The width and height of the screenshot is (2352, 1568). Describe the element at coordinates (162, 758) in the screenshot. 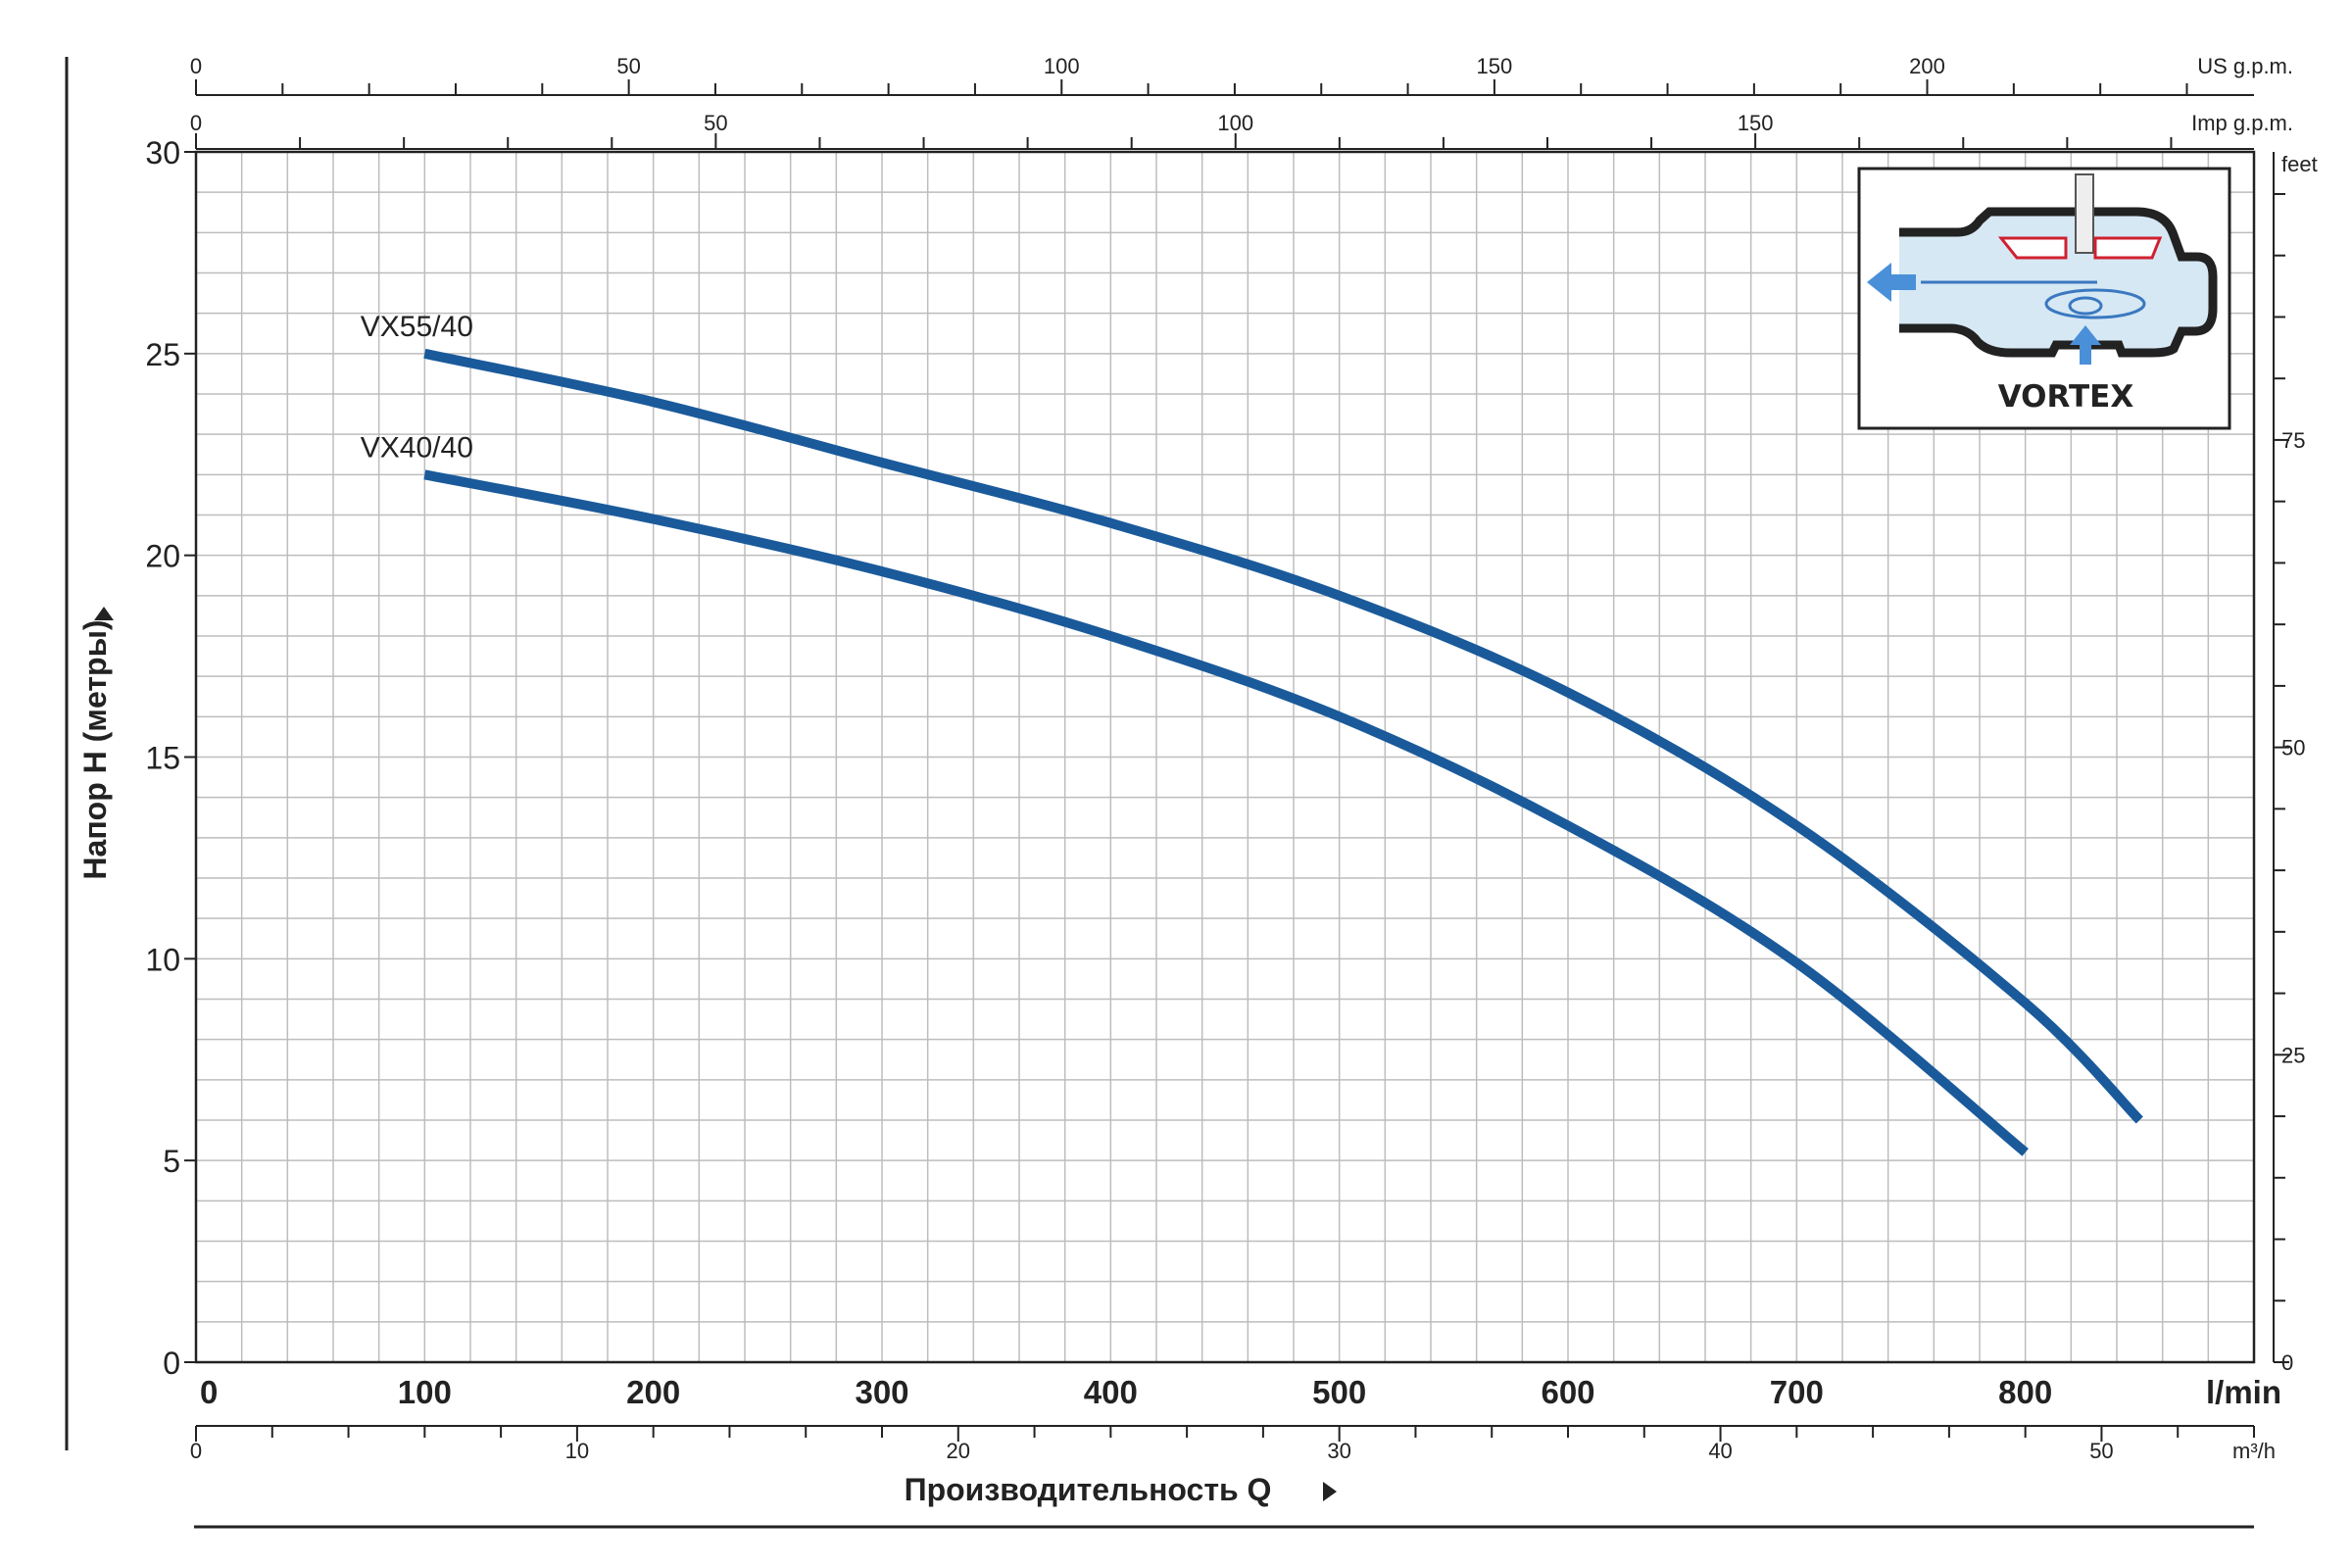

I see `y-tick-label: 15` at that location.